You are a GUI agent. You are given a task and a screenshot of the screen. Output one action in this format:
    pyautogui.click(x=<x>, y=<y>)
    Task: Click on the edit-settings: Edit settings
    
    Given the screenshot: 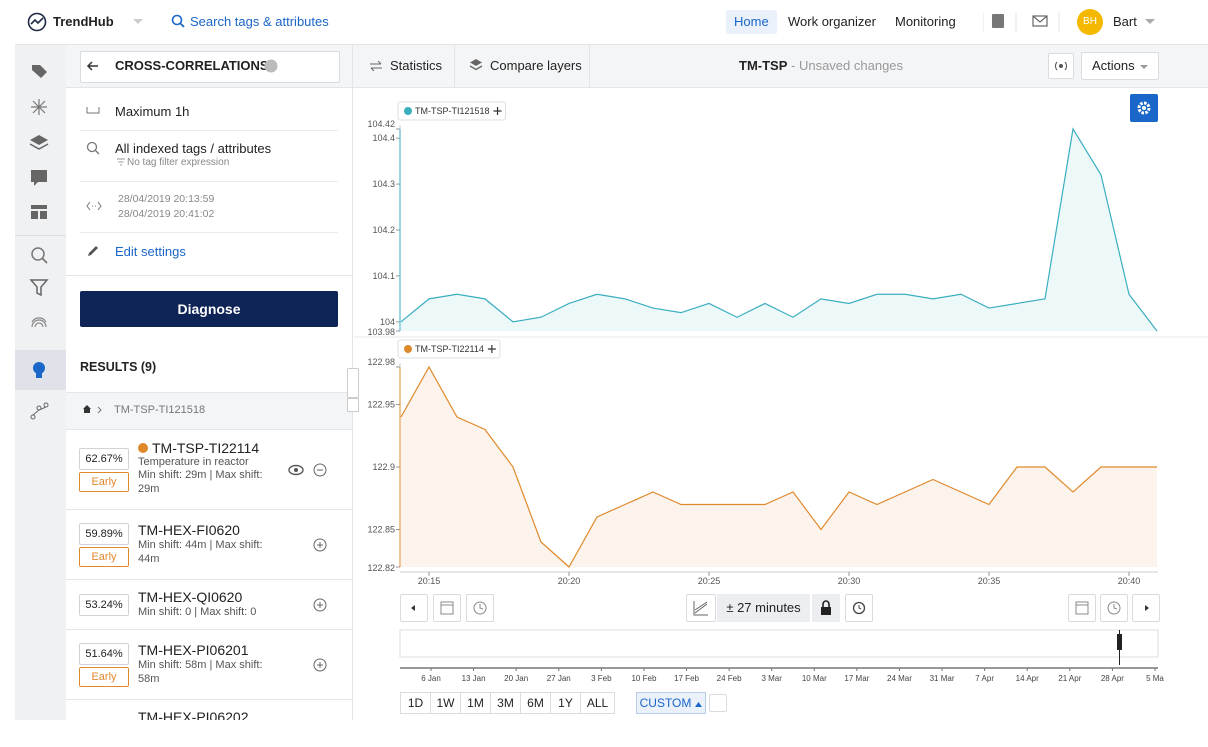 What is the action you would take?
    pyautogui.click(x=150, y=251)
    